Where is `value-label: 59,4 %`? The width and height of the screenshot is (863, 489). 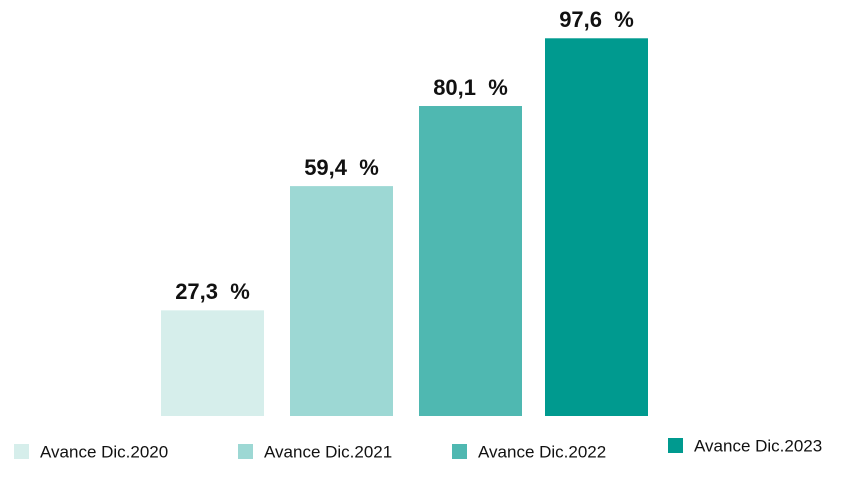
value-label: 59,4 % is located at coordinates (341, 167).